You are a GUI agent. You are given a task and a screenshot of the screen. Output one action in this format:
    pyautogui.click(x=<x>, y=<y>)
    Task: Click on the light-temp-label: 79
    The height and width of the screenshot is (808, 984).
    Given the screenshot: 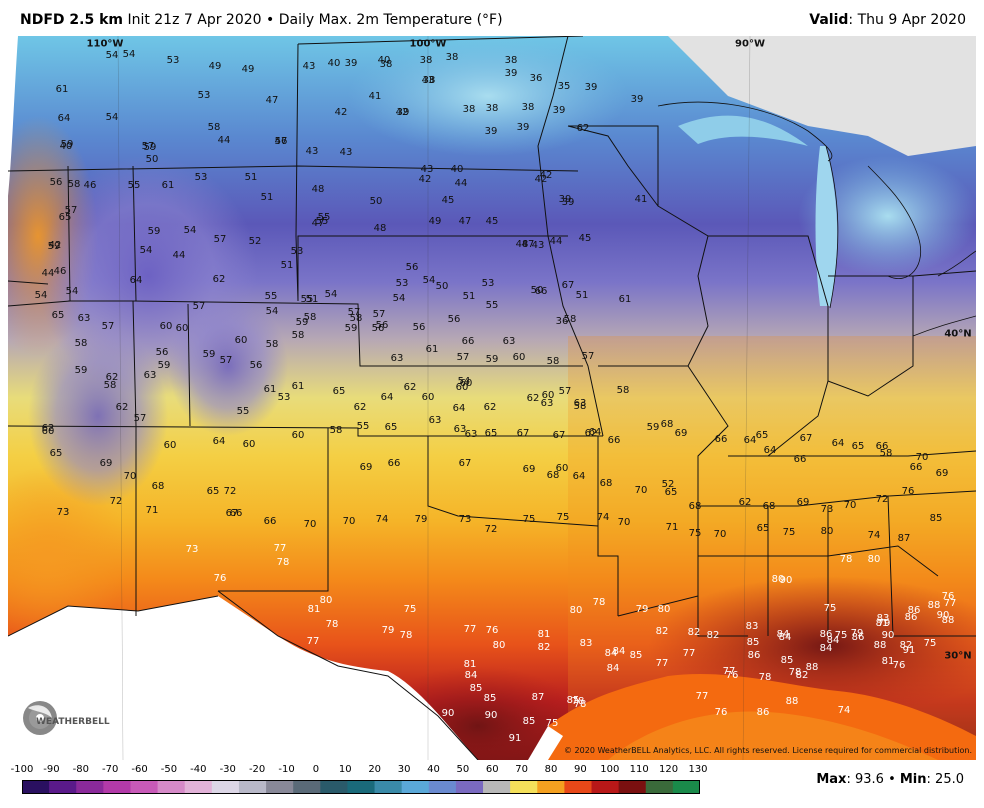 What is the action you would take?
    pyautogui.click(x=884, y=623)
    